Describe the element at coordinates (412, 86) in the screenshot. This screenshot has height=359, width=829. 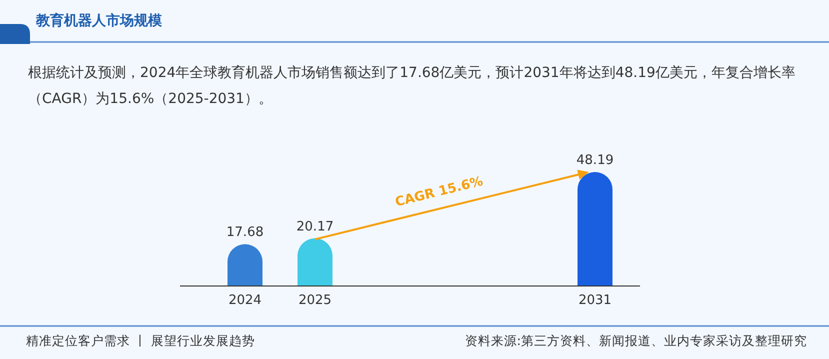
I see `chart-subtitle: 根据统计及预测，2024年全球教育机器人市场销售额达到了17.68亿美元，预计2031年将达到48.19亿美元，年复合增长率（CAGR）为15.6%（2025-2031）。` at that location.